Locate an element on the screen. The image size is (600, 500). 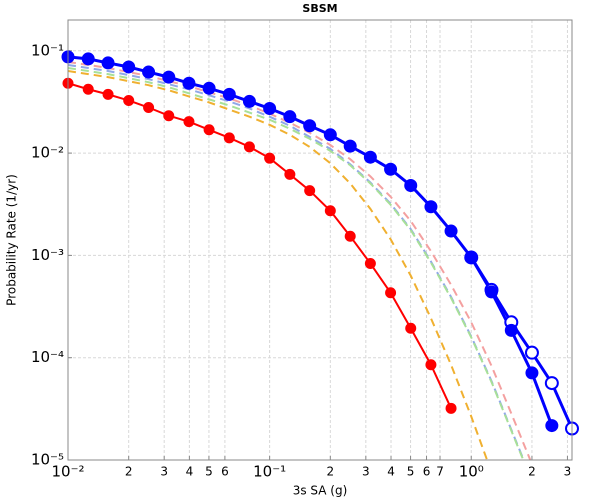
x-tick-label: 10⁻¹ is located at coordinates (269, 472).